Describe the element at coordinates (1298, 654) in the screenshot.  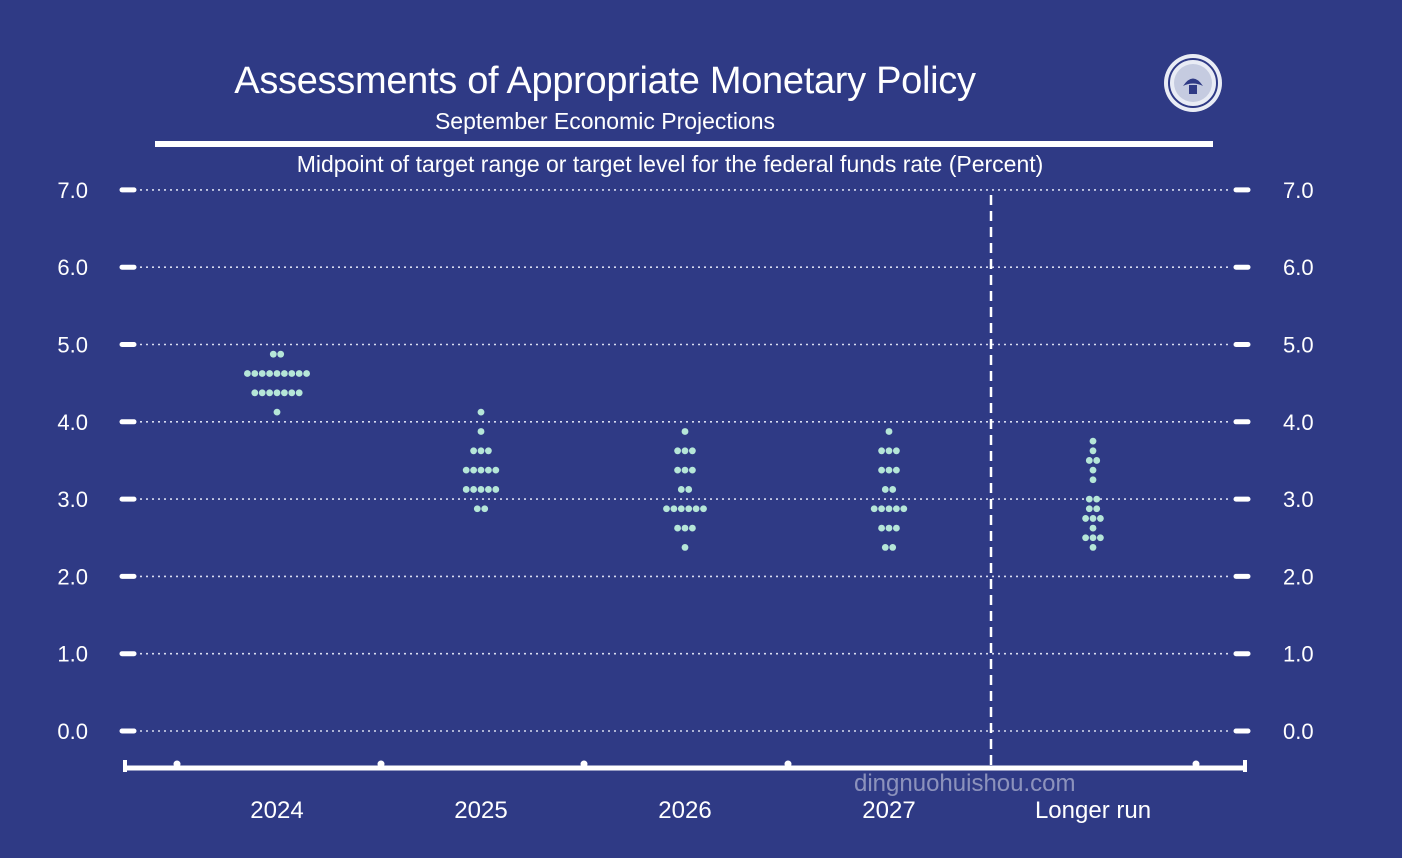
I see `y-tick-label-right: 1.0` at that location.